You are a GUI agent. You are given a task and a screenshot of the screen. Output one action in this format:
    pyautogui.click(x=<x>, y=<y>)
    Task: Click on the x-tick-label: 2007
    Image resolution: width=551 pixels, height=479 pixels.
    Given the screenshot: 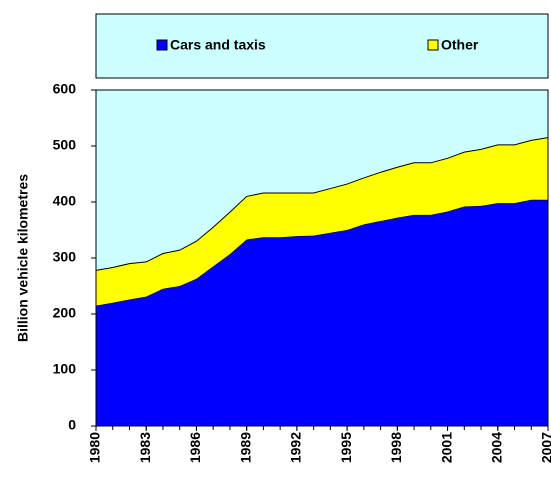 What is the action you would take?
    pyautogui.click(x=545, y=447)
    